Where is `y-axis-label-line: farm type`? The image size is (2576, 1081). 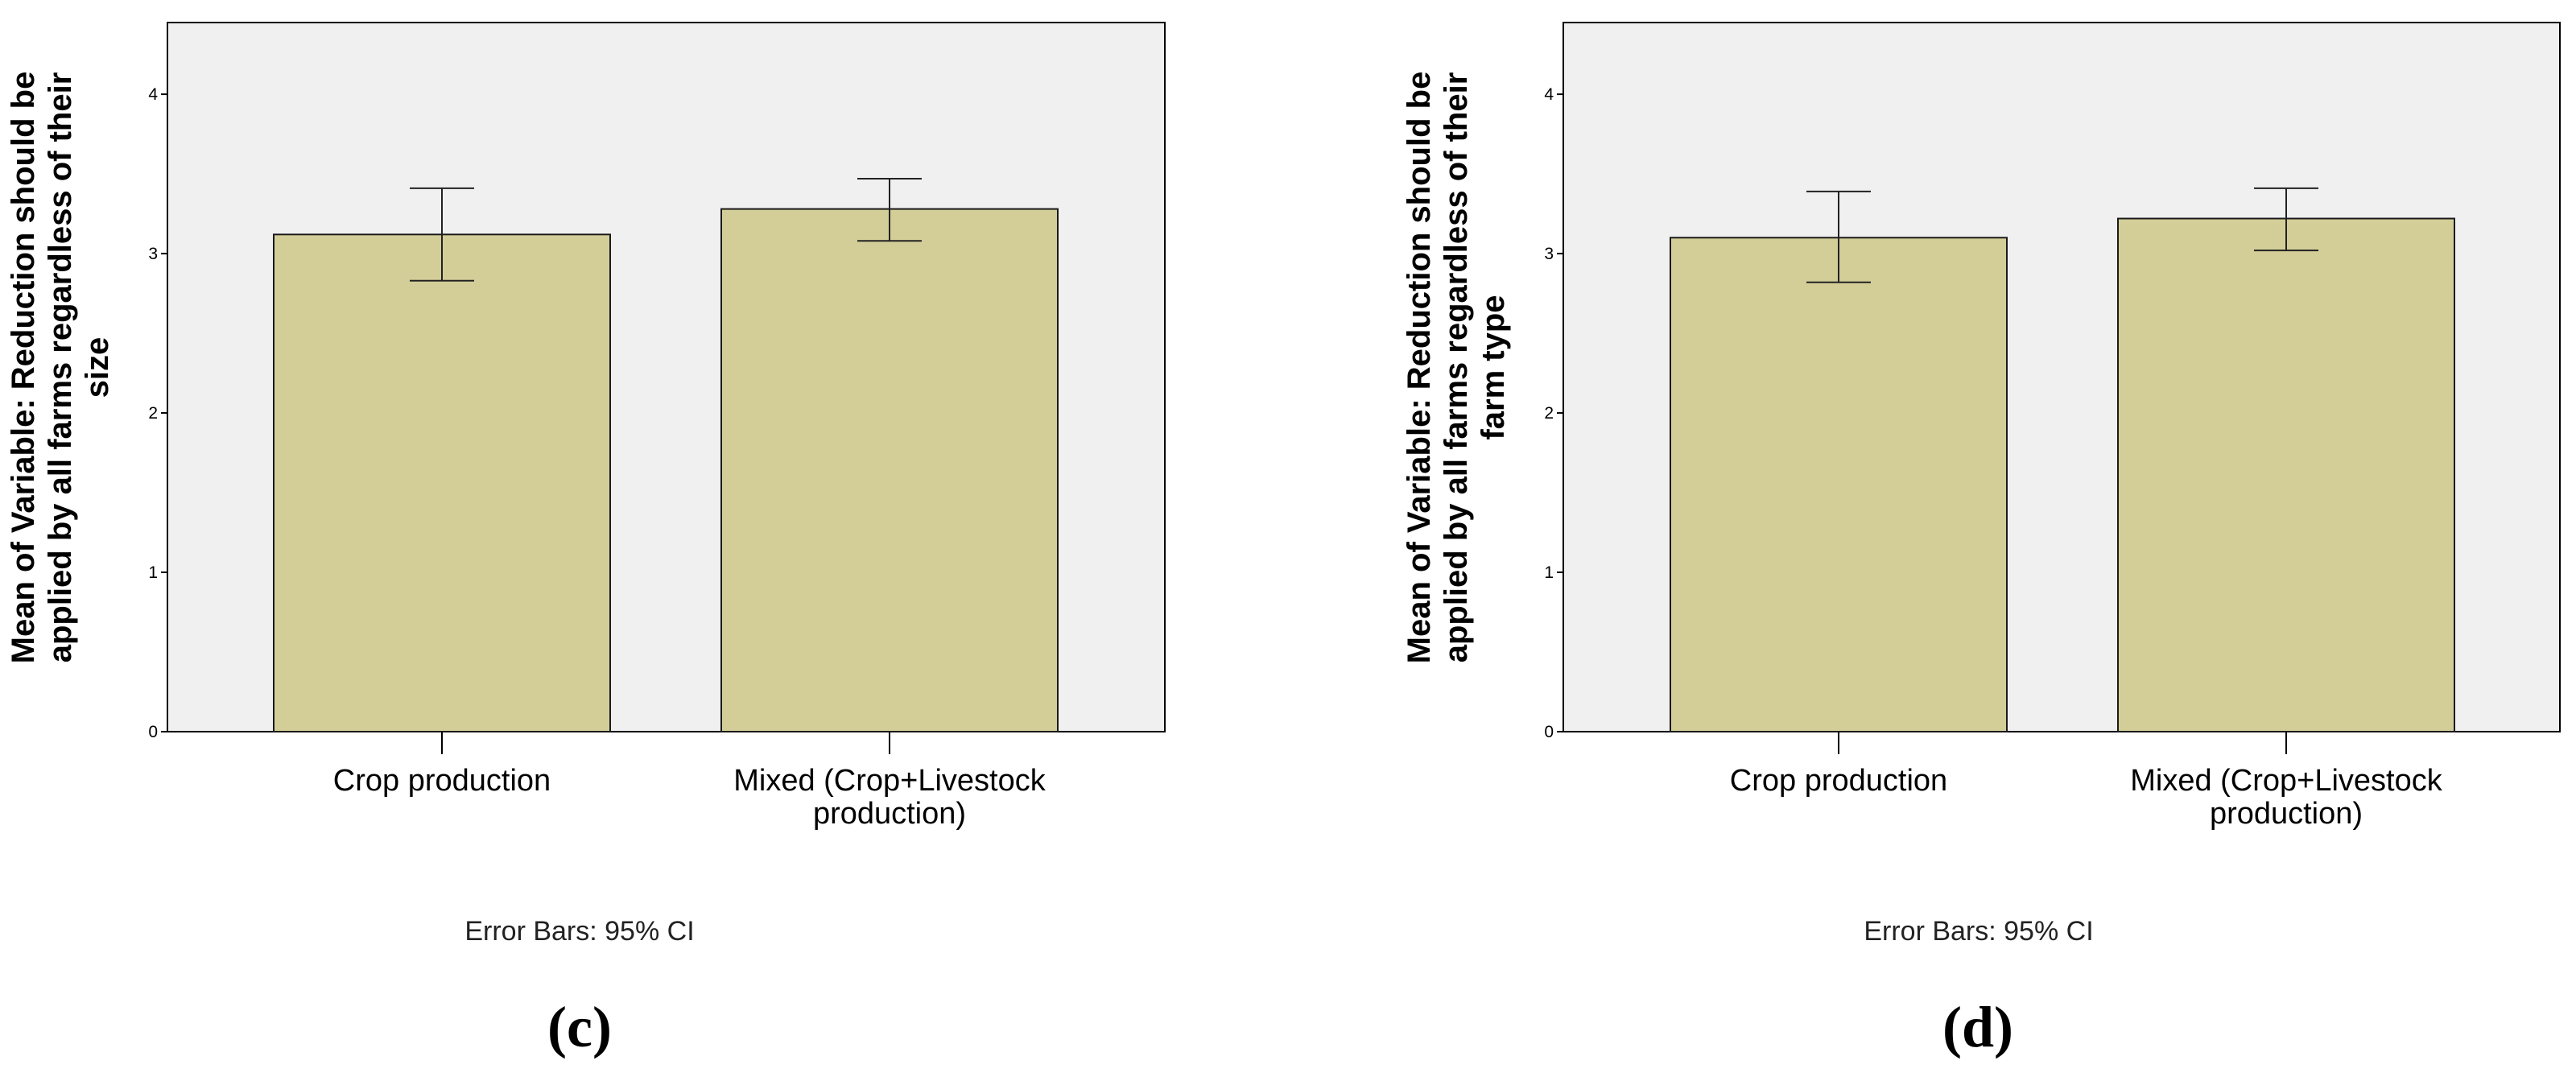
y-axis-label-line: farm type is located at coordinates (1493, 367).